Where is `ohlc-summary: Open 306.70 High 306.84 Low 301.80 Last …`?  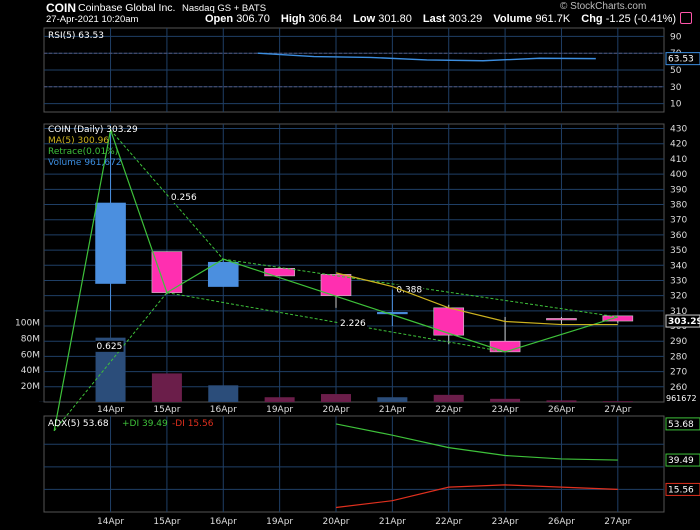 ohlc-summary: Open 306.70 High 306.84 Low 301.80 Last … is located at coordinates (444, 19).